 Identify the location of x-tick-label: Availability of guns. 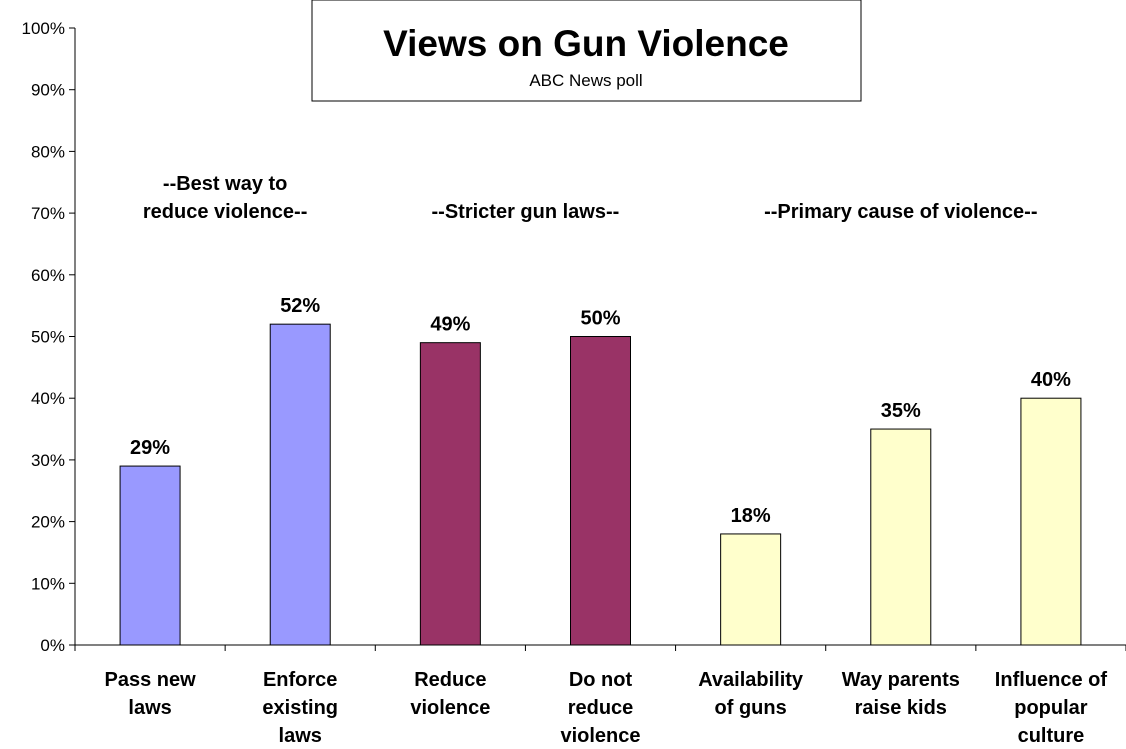
(751, 694).